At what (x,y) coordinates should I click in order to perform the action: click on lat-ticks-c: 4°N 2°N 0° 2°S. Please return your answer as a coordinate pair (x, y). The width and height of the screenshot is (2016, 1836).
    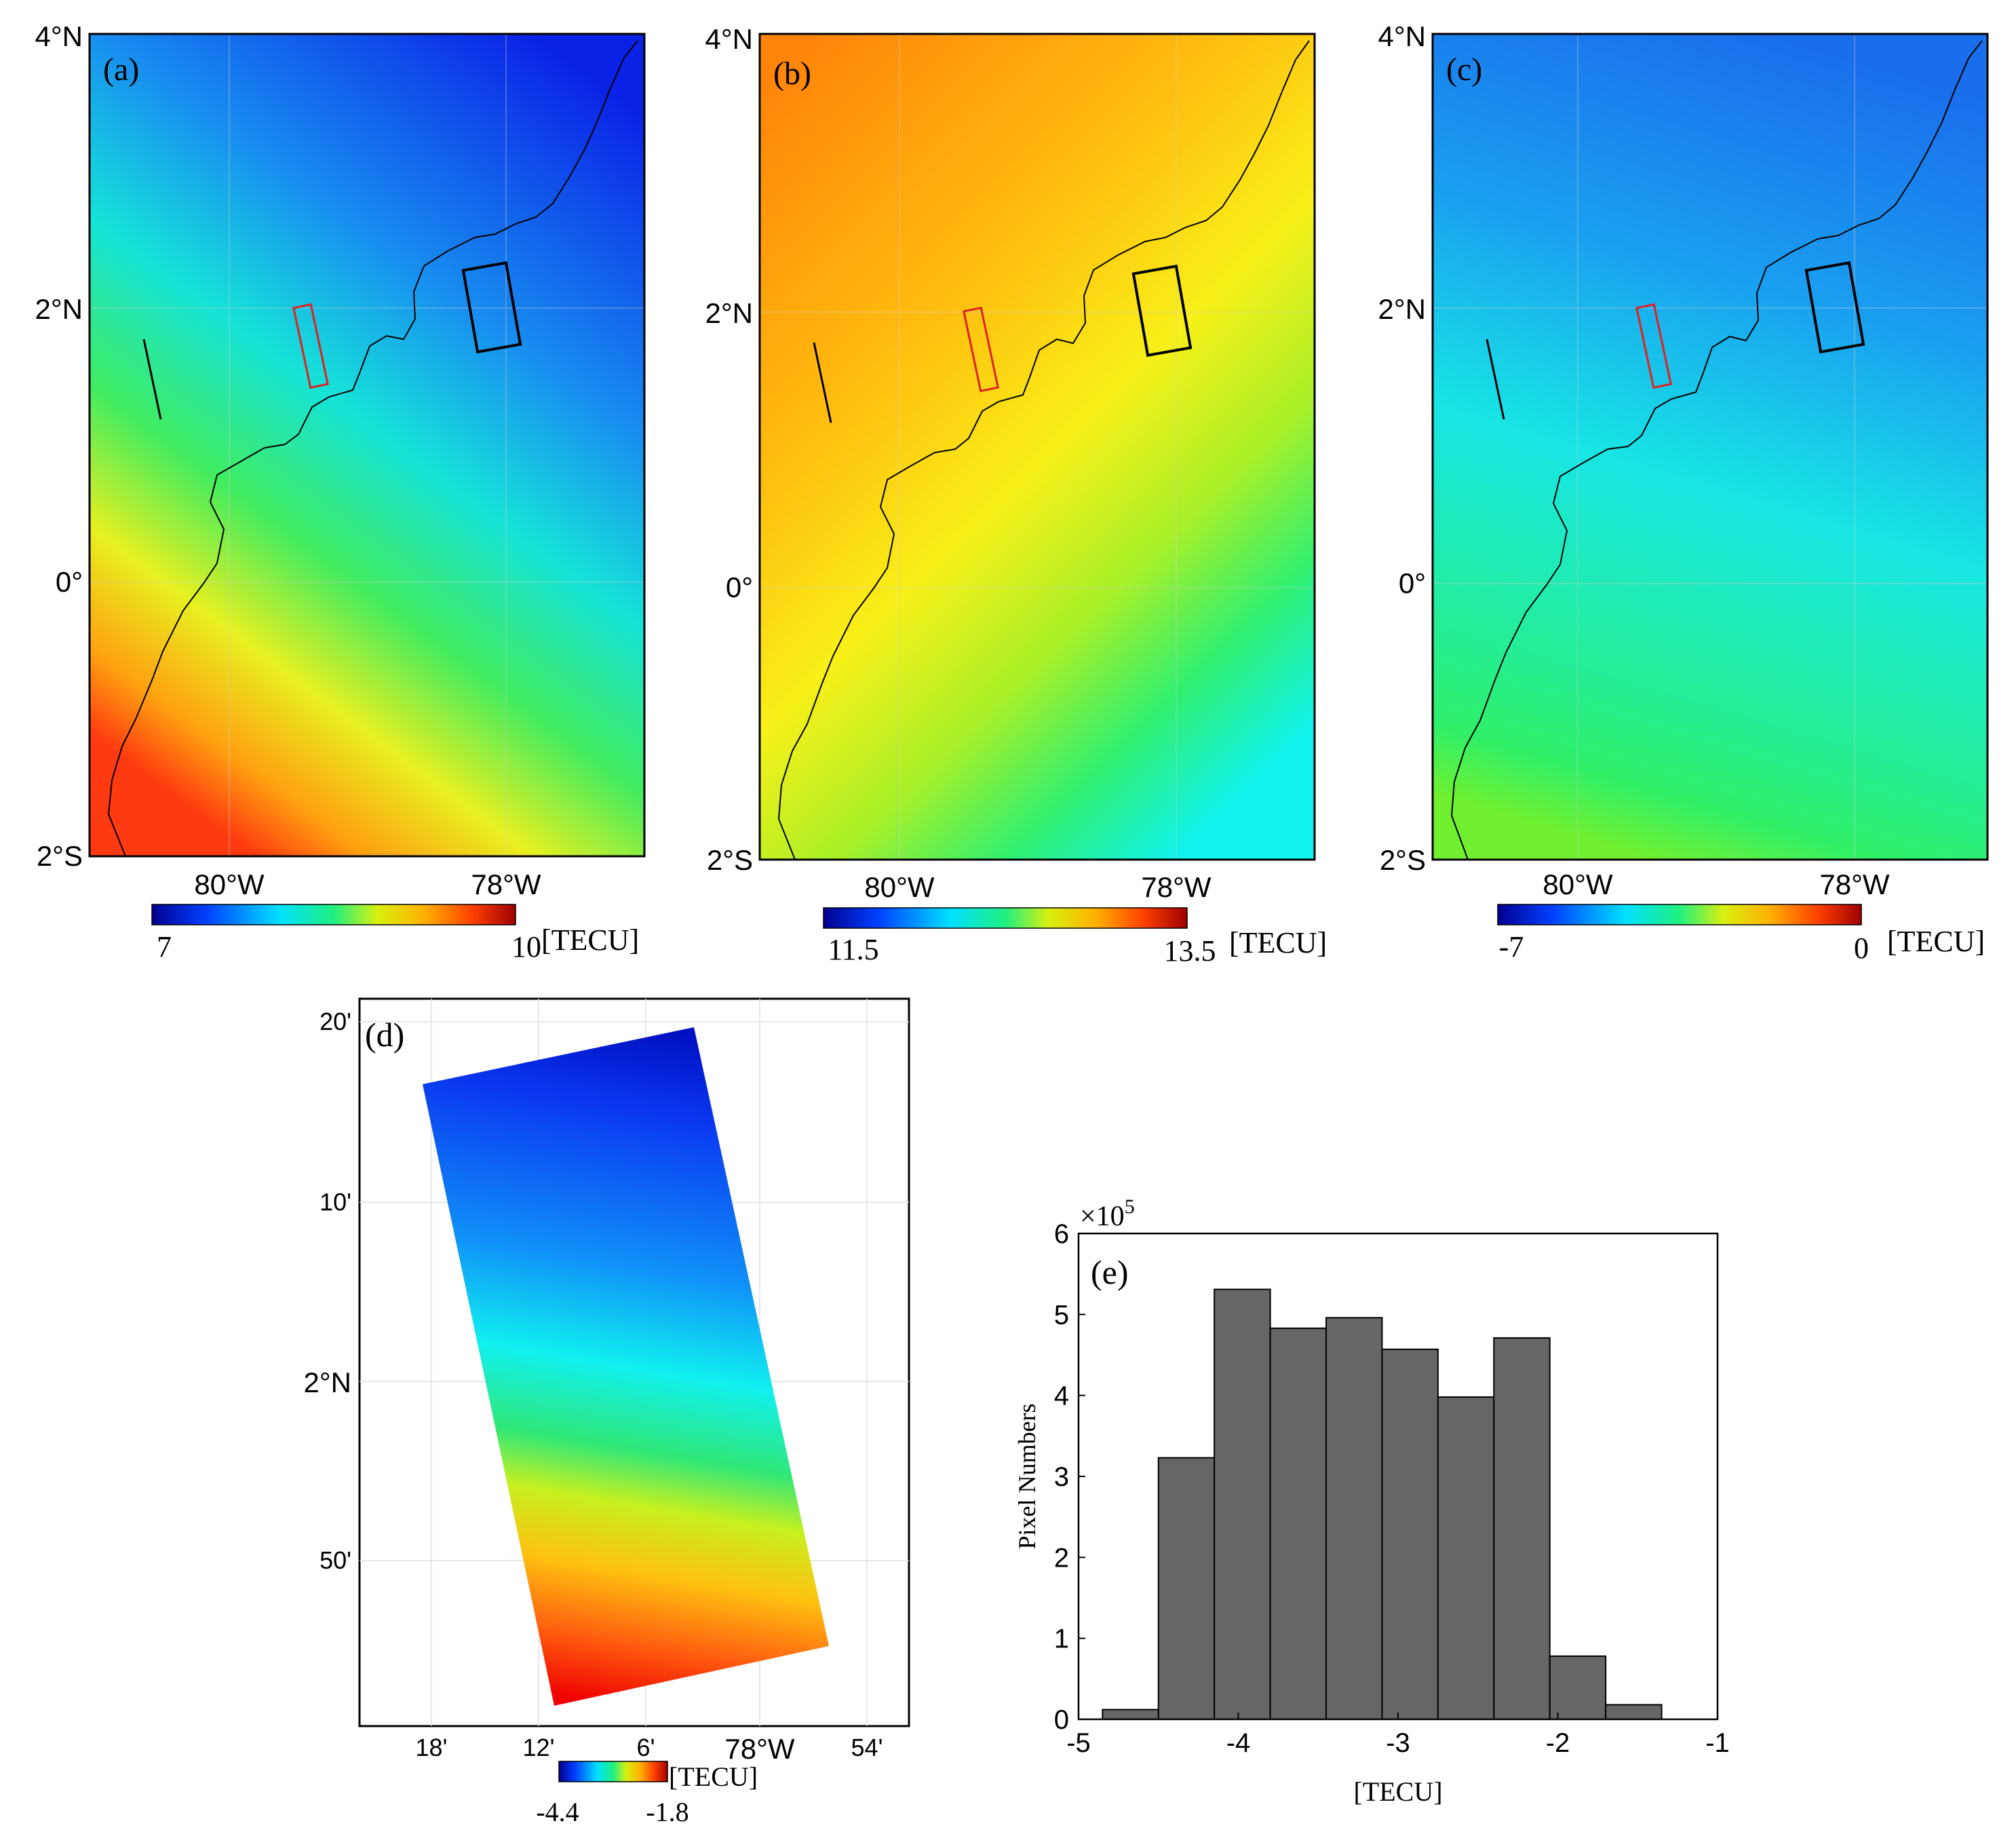
    Looking at the image, I should click on (1403, 448).